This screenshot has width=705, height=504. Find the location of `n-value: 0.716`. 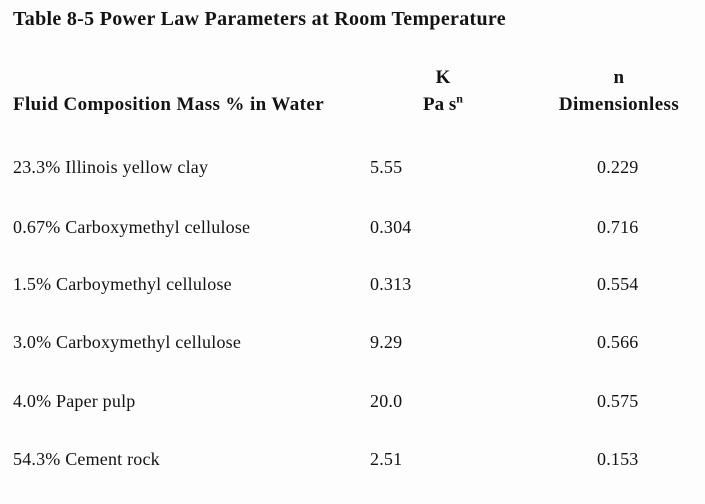

n-value: 0.716 is located at coordinates (618, 227).